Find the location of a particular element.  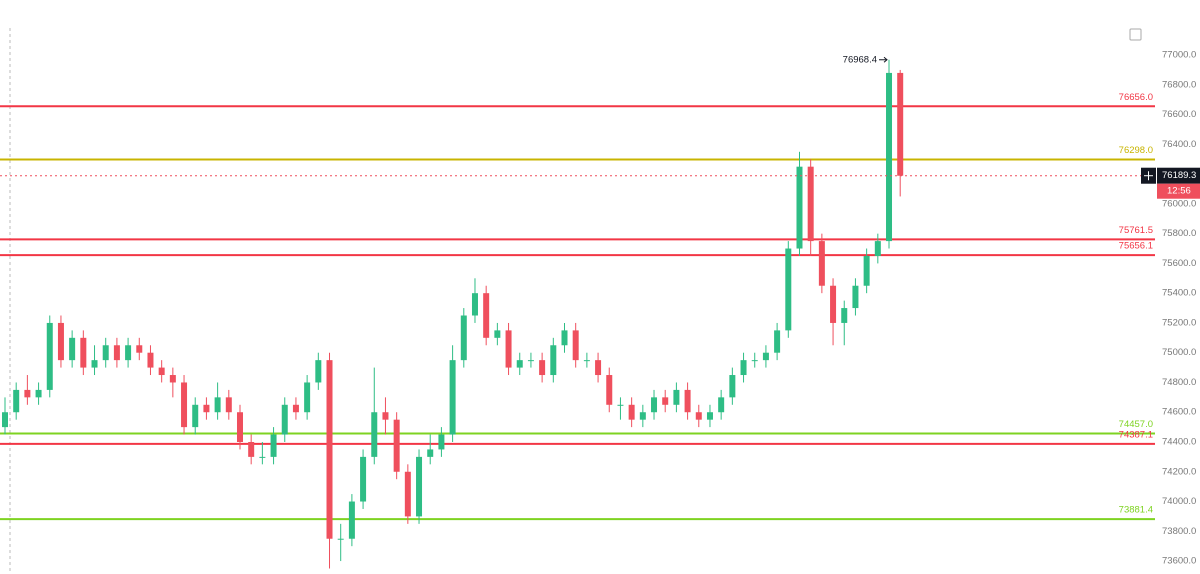

y-tick-label: 75800.0 is located at coordinates (1179, 233).